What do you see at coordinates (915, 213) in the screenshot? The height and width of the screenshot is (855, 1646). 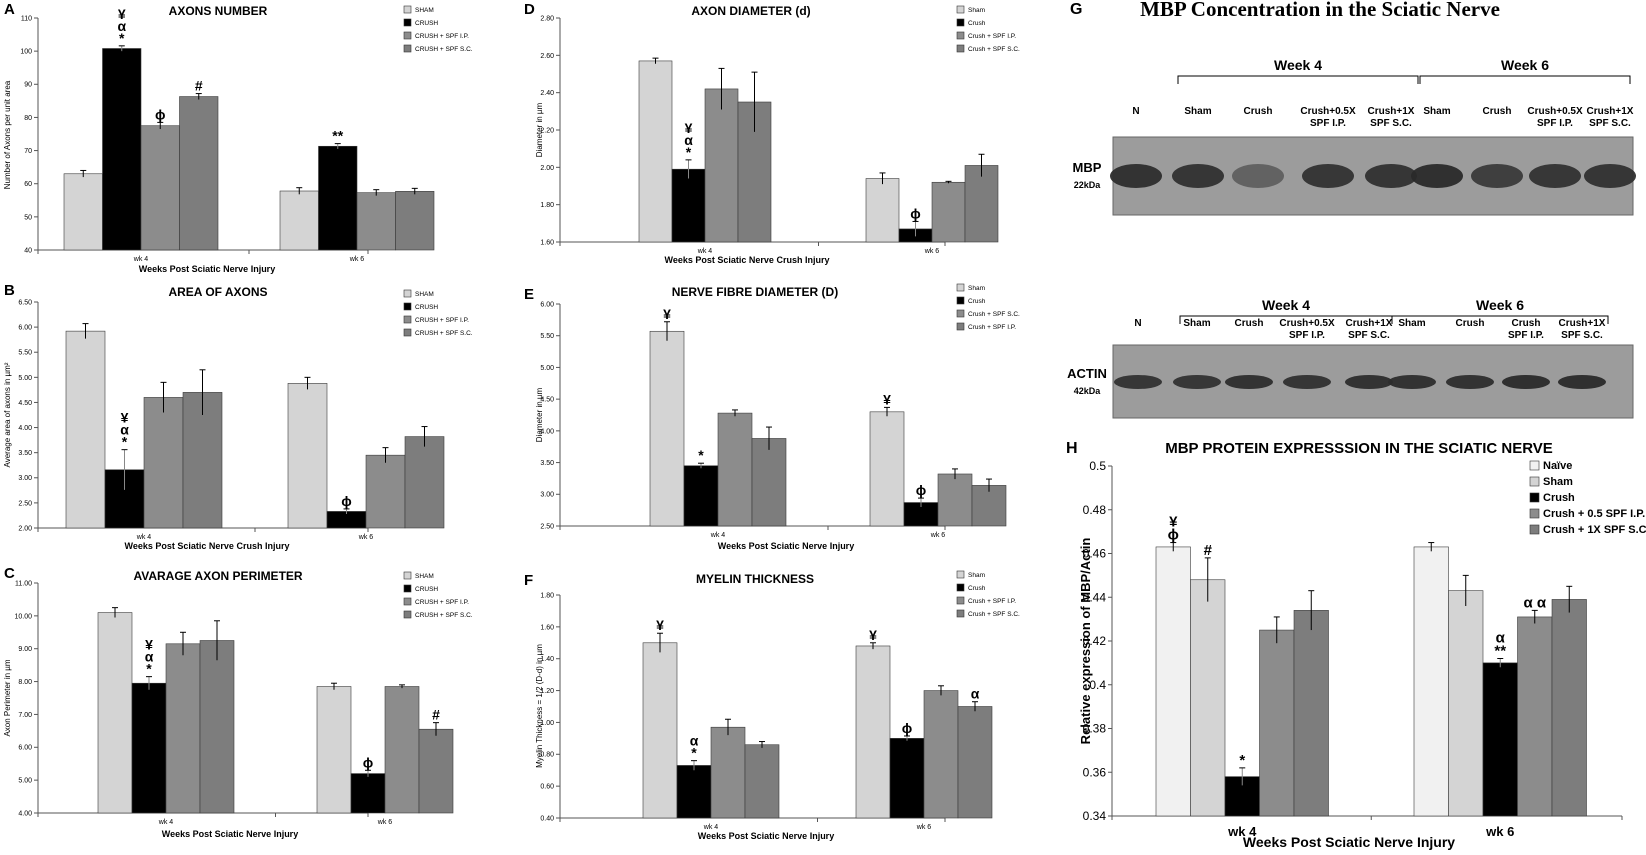 I see `significance-mark: ϕ` at bounding box center [915, 213].